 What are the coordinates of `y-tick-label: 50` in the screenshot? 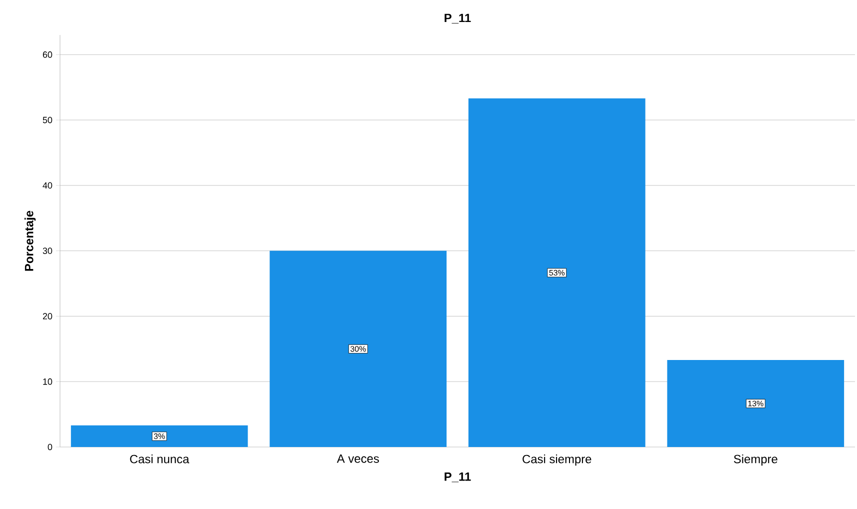 It's located at (47, 120).